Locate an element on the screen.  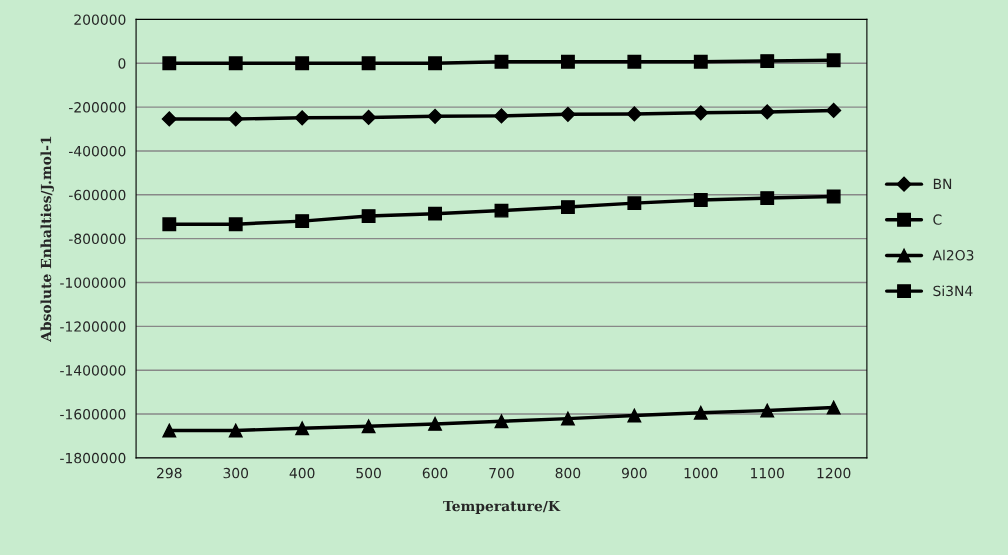
legend-label: C is located at coordinates (937, 219).